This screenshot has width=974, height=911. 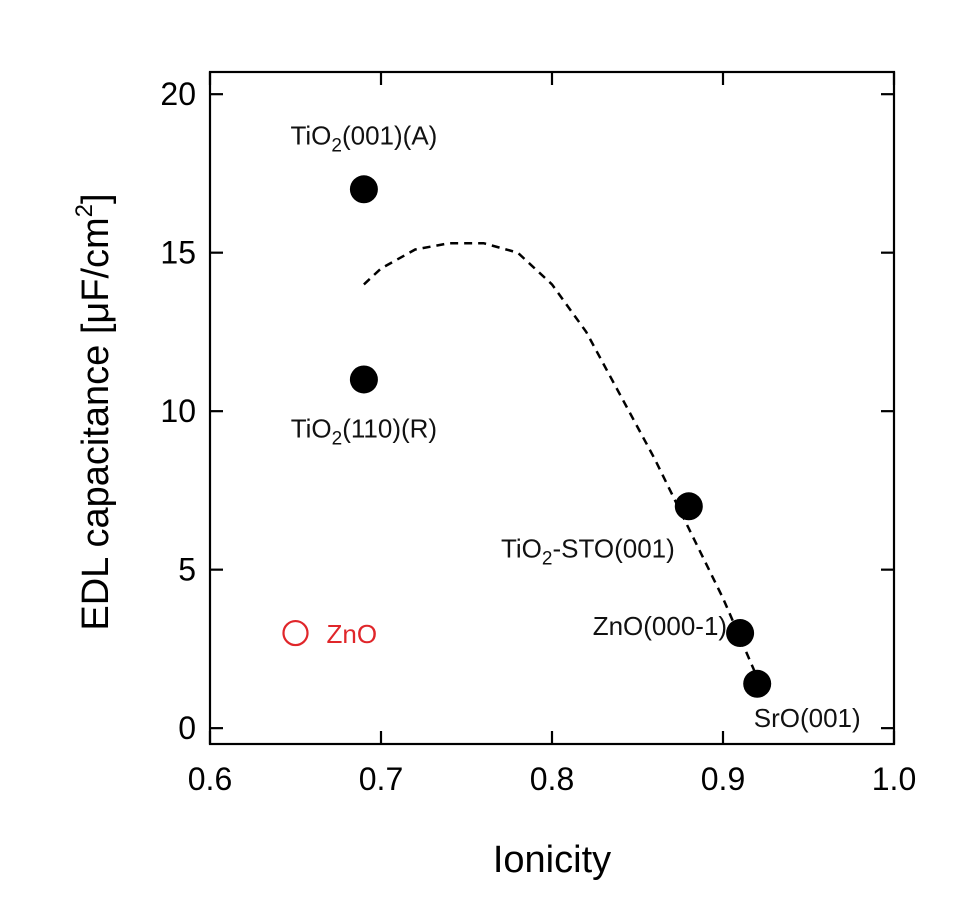 I want to click on y-axis-title: EDL capacitance [μF/cm2], so click(x=94, y=411).